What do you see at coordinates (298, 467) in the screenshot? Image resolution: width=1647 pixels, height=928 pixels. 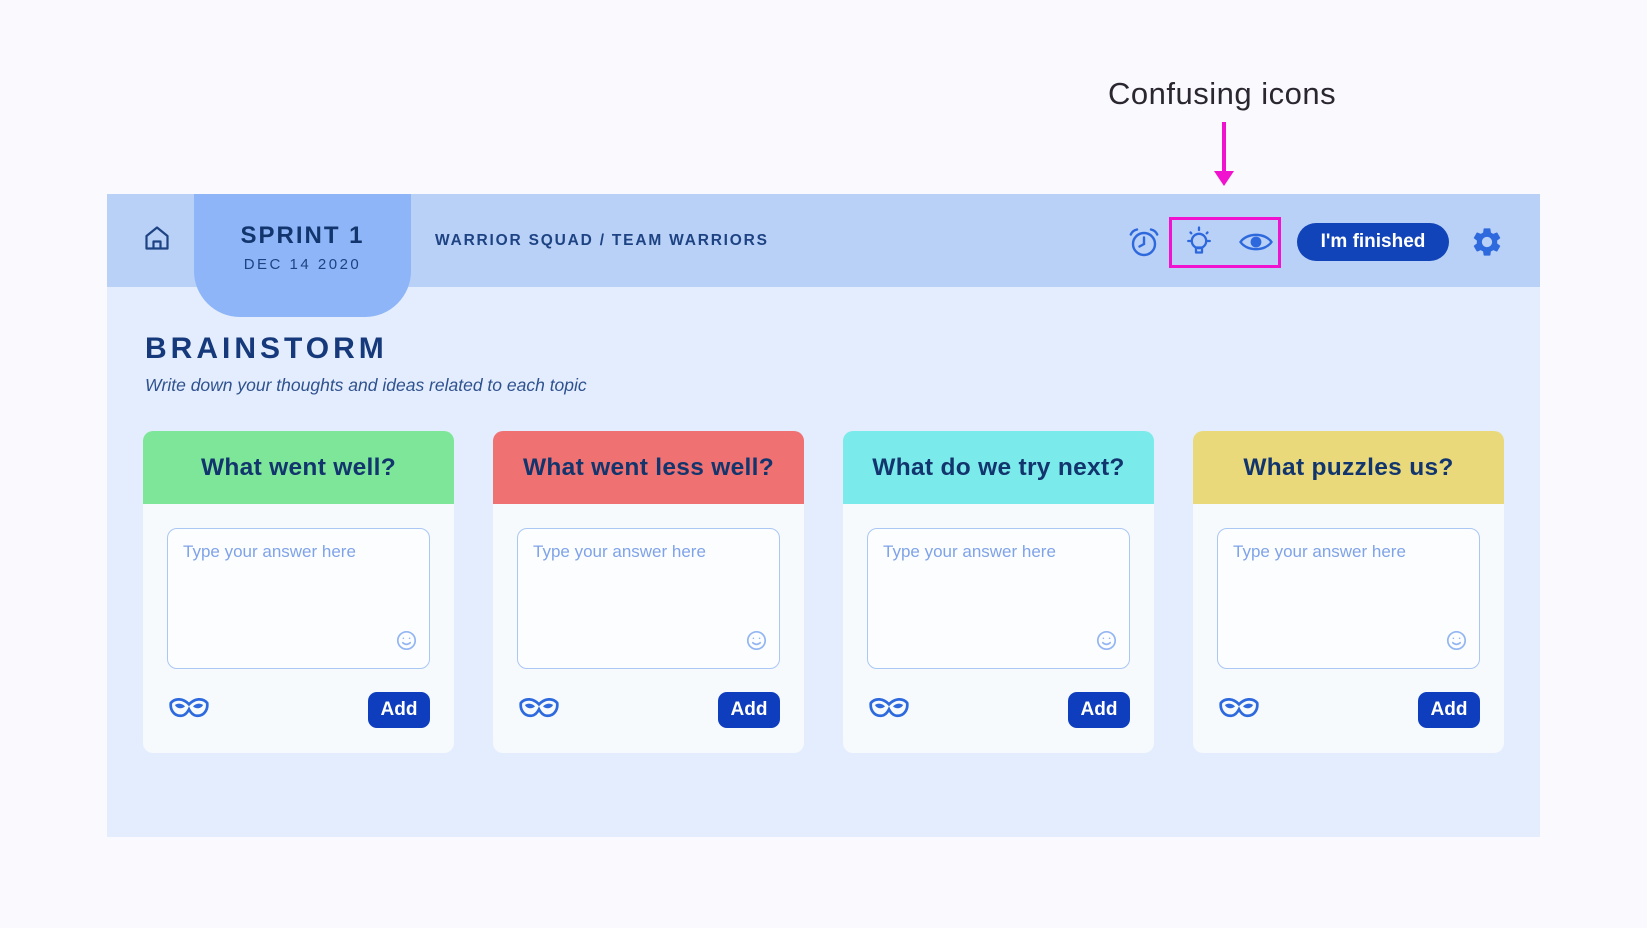 I see `column-title: What went well?` at bounding box center [298, 467].